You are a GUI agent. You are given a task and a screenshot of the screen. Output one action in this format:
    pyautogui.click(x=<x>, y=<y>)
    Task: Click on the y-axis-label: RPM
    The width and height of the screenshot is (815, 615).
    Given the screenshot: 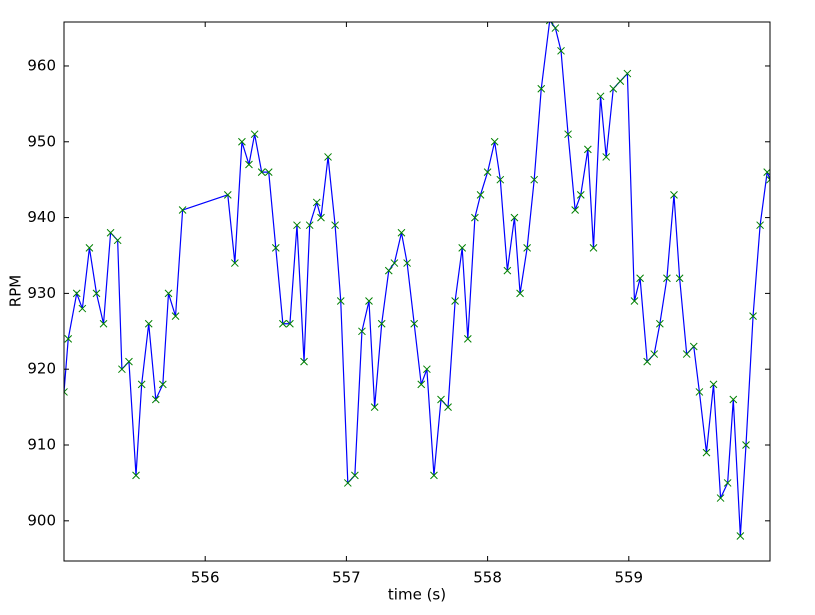 What is the action you would take?
    pyautogui.click(x=16, y=291)
    